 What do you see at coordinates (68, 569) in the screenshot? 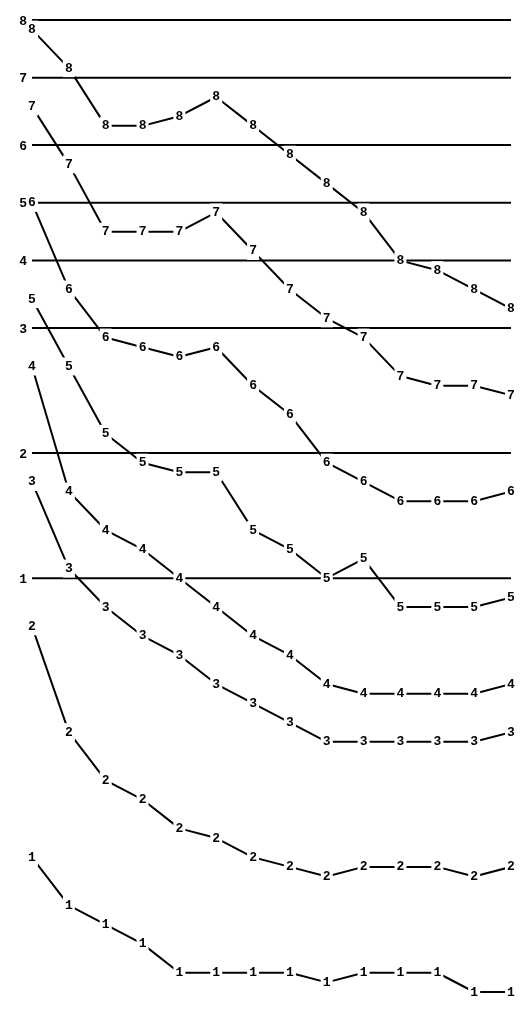
I see `annotation: 3` at bounding box center [68, 569].